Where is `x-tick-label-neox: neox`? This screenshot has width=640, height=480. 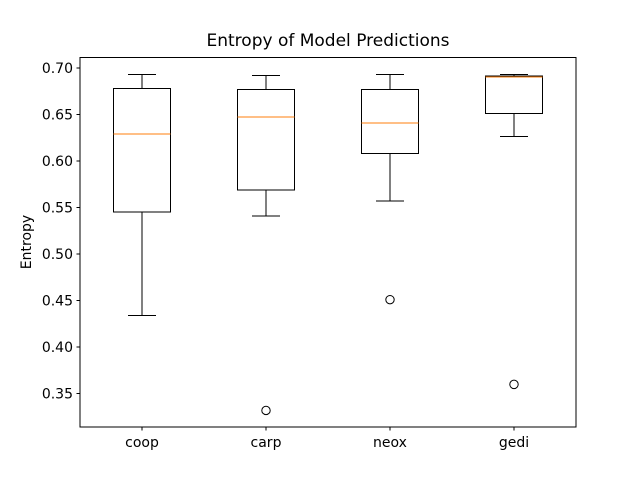
x-tick-label-neox: neox is located at coordinates (390, 443).